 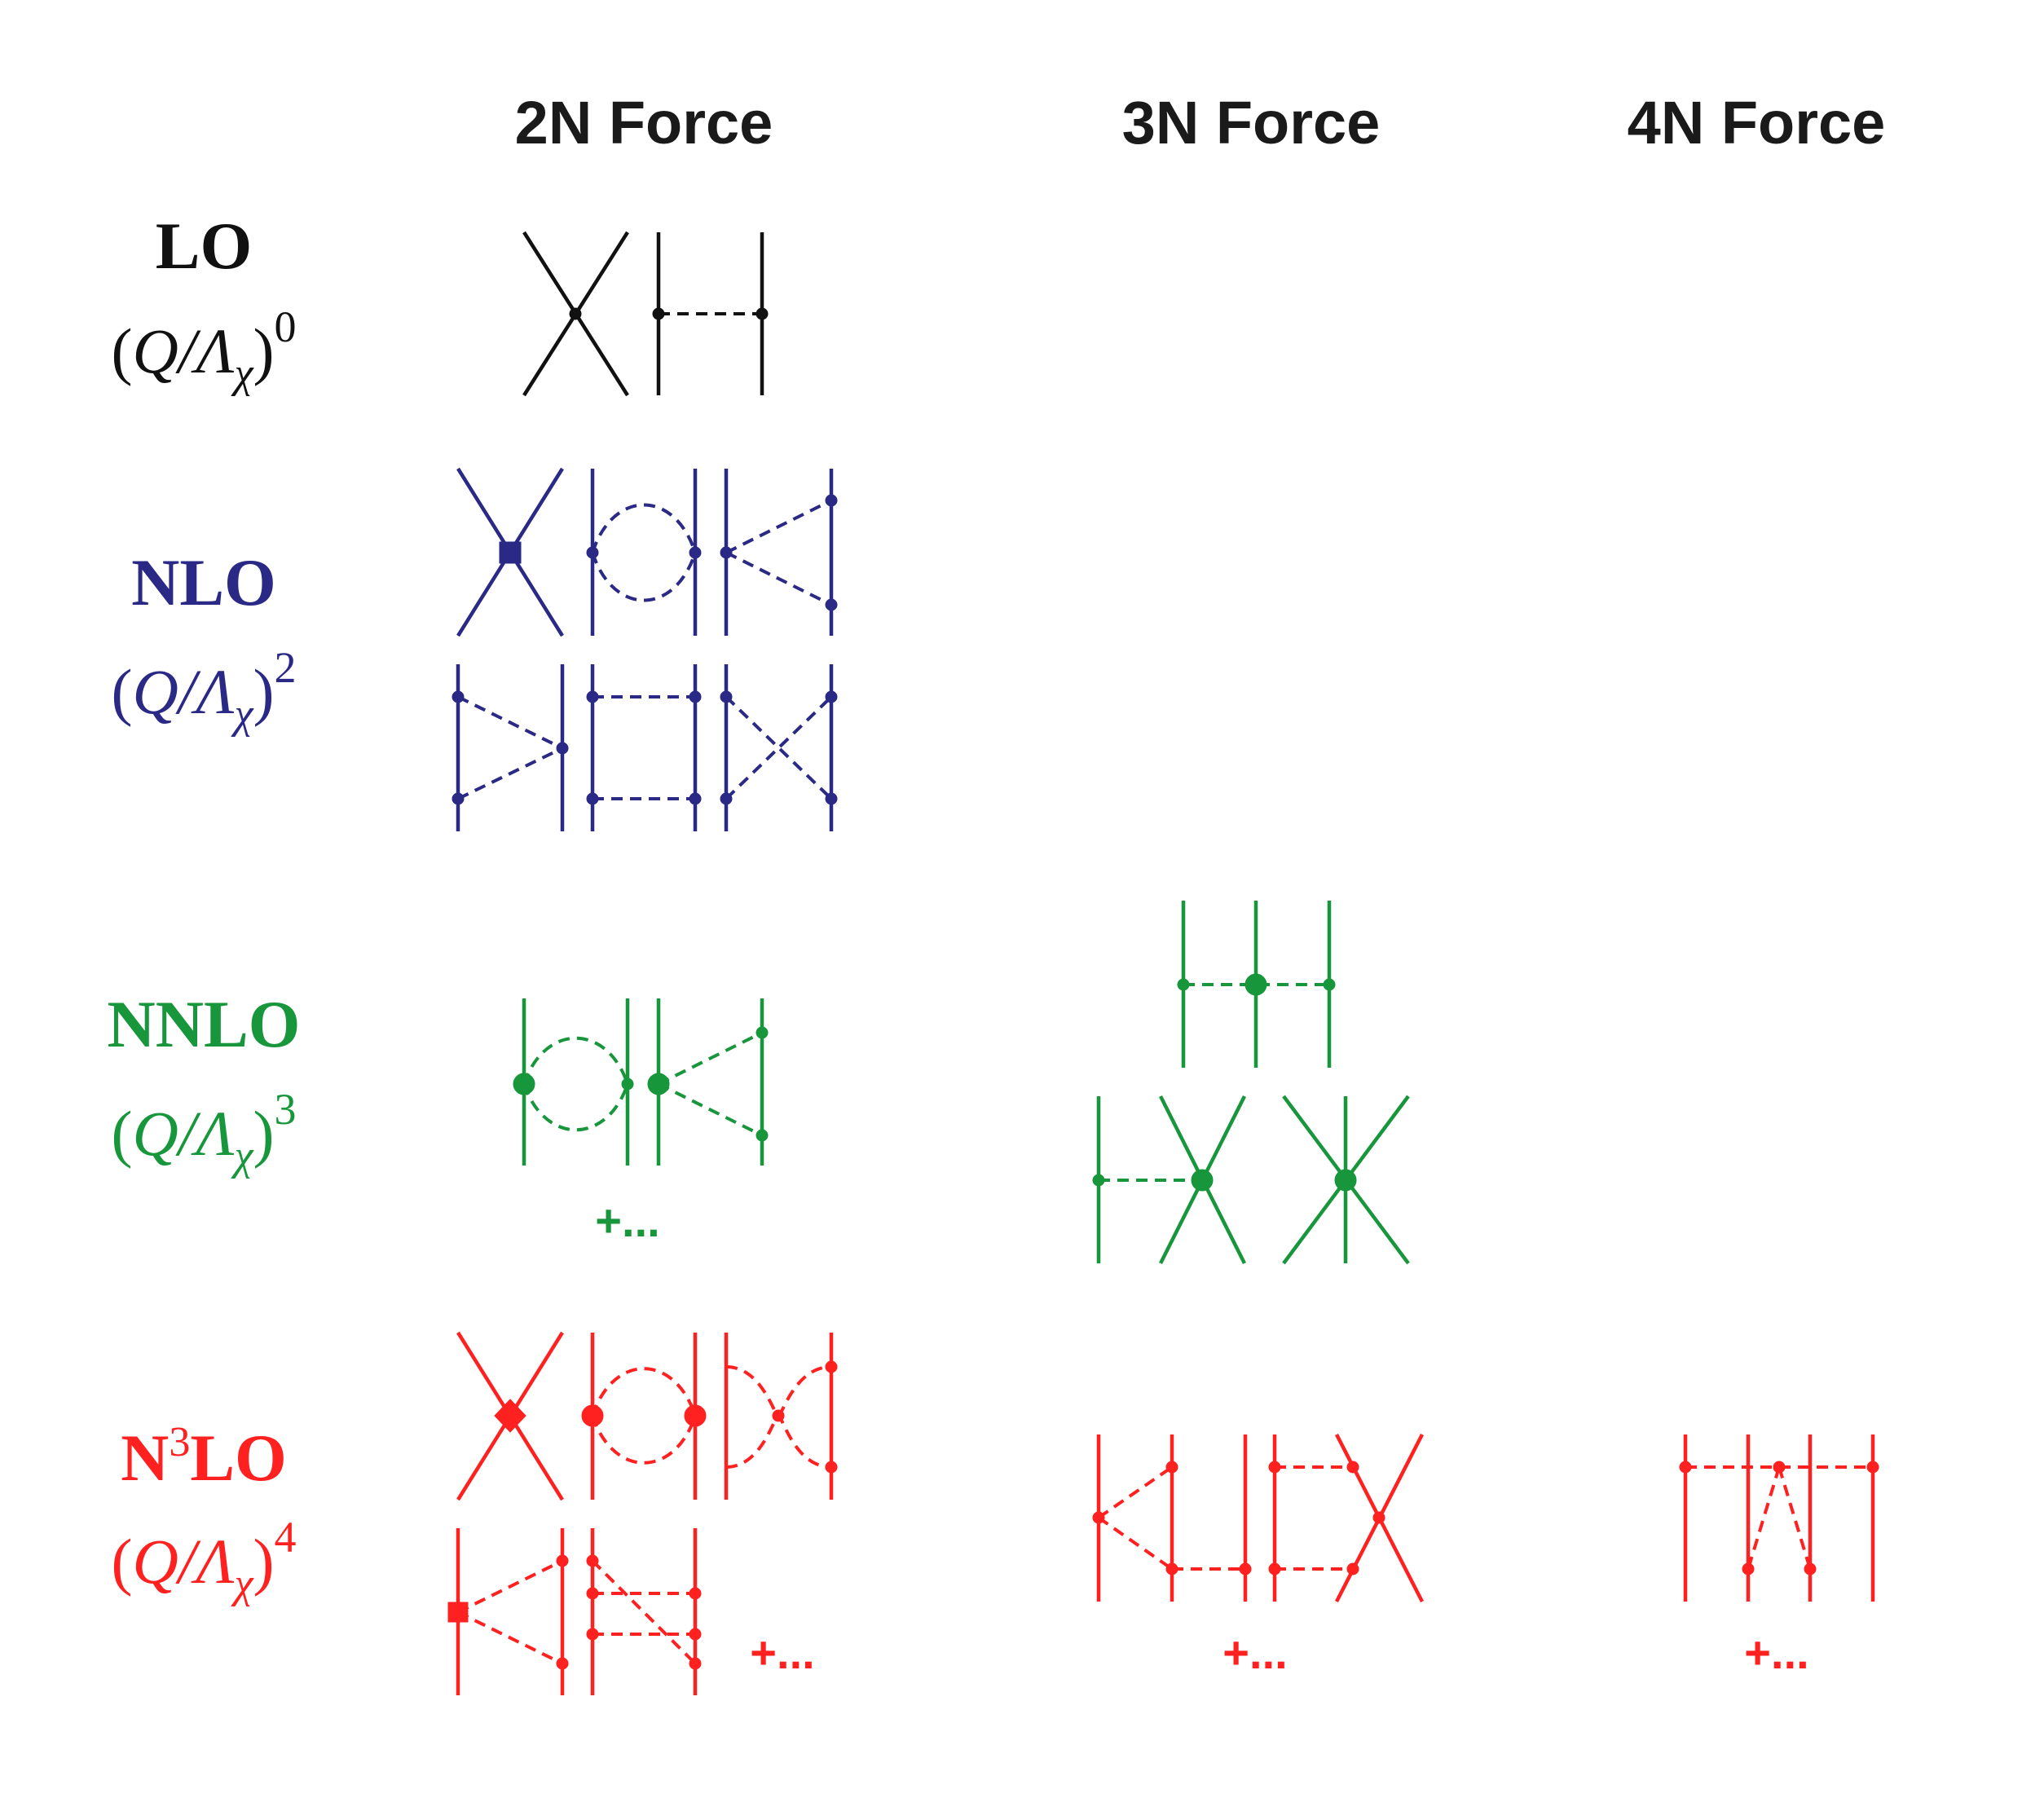 What do you see at coordinates (204, 1024) in the screenshot?
I see `order-label-nnlo: NNLO` at bounding box center [204, 1024].